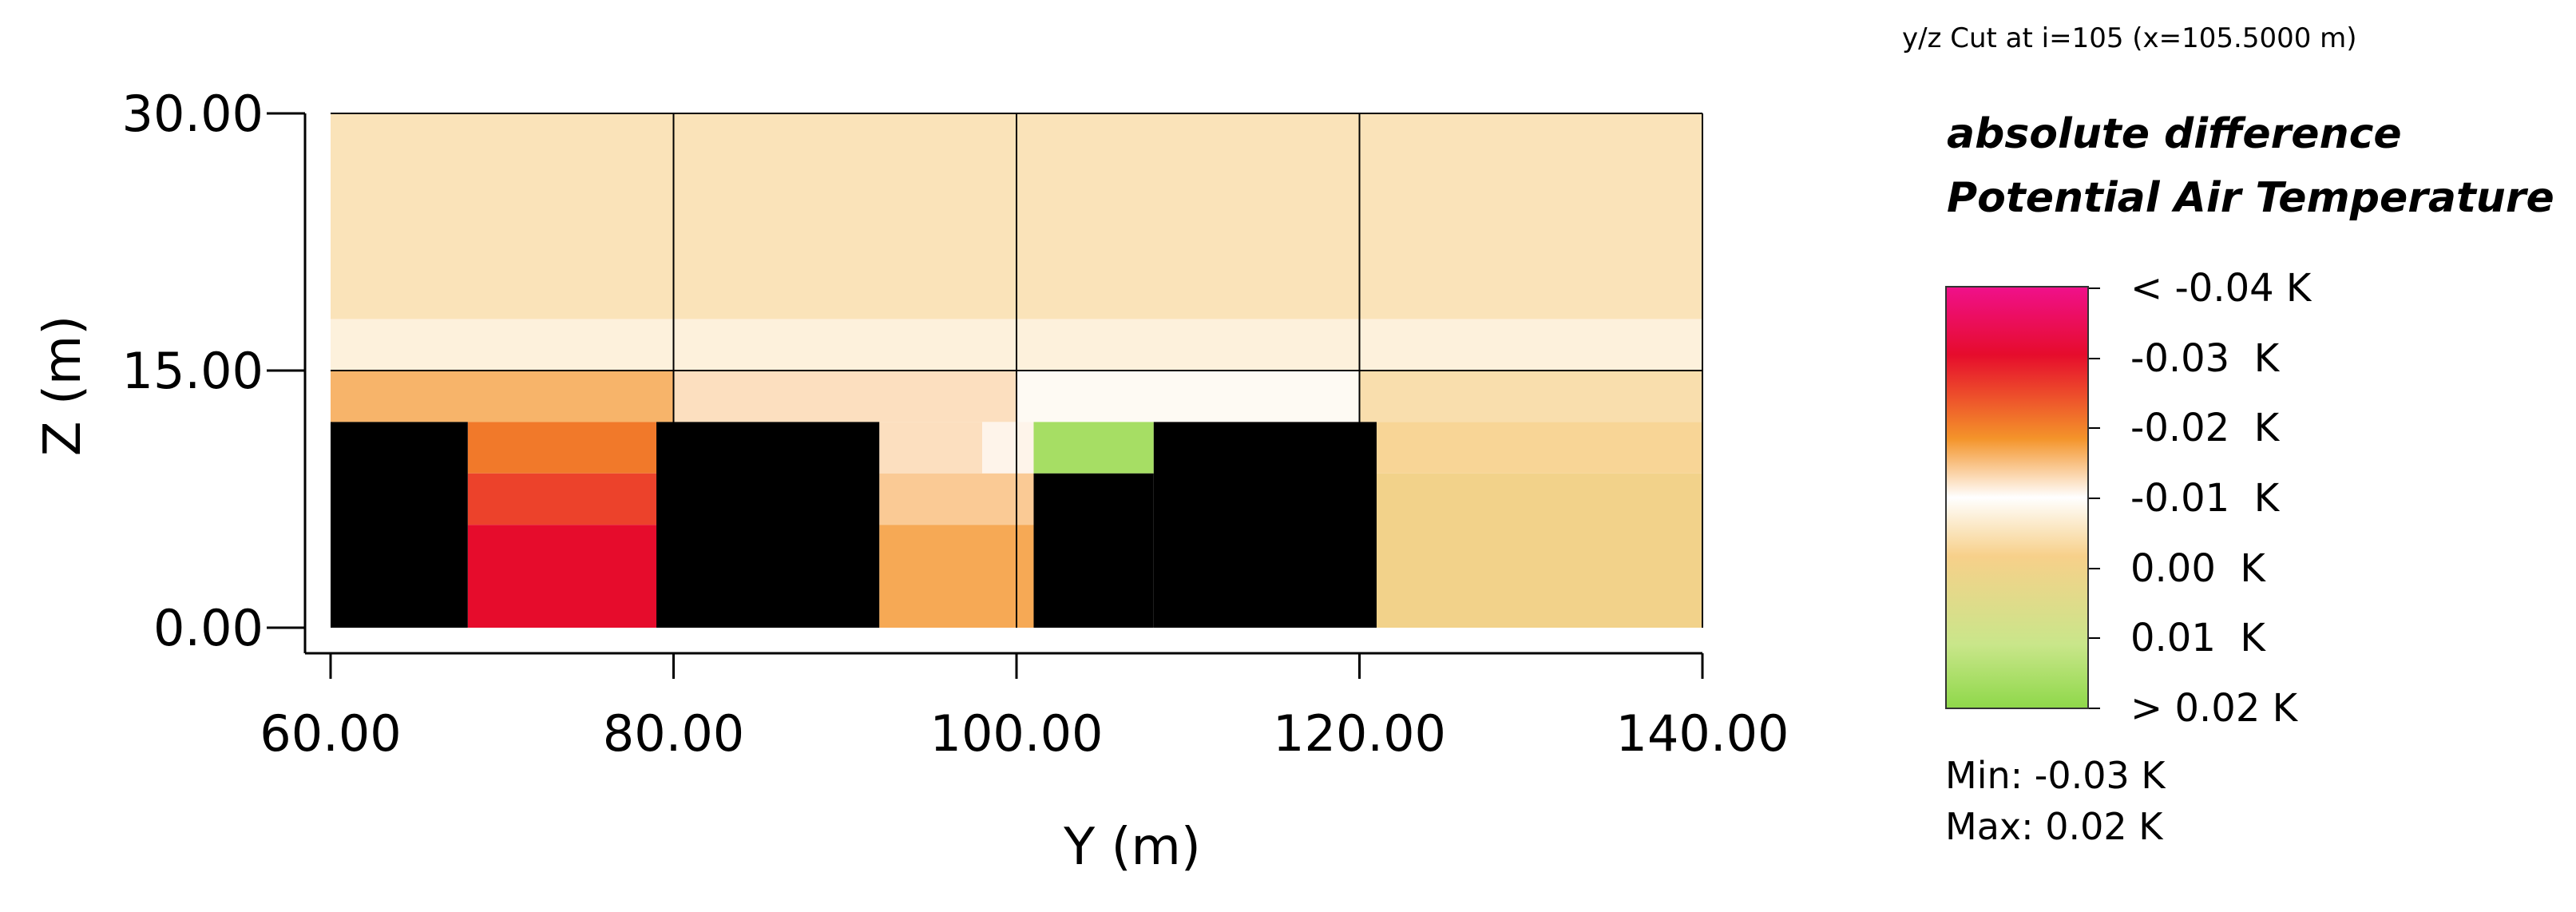 The height and width of the screenshot is (912, 2576). Describe the element at coordinates (193, 371) in the screenshot. I see `y-tick-label: 15.00` at that location.